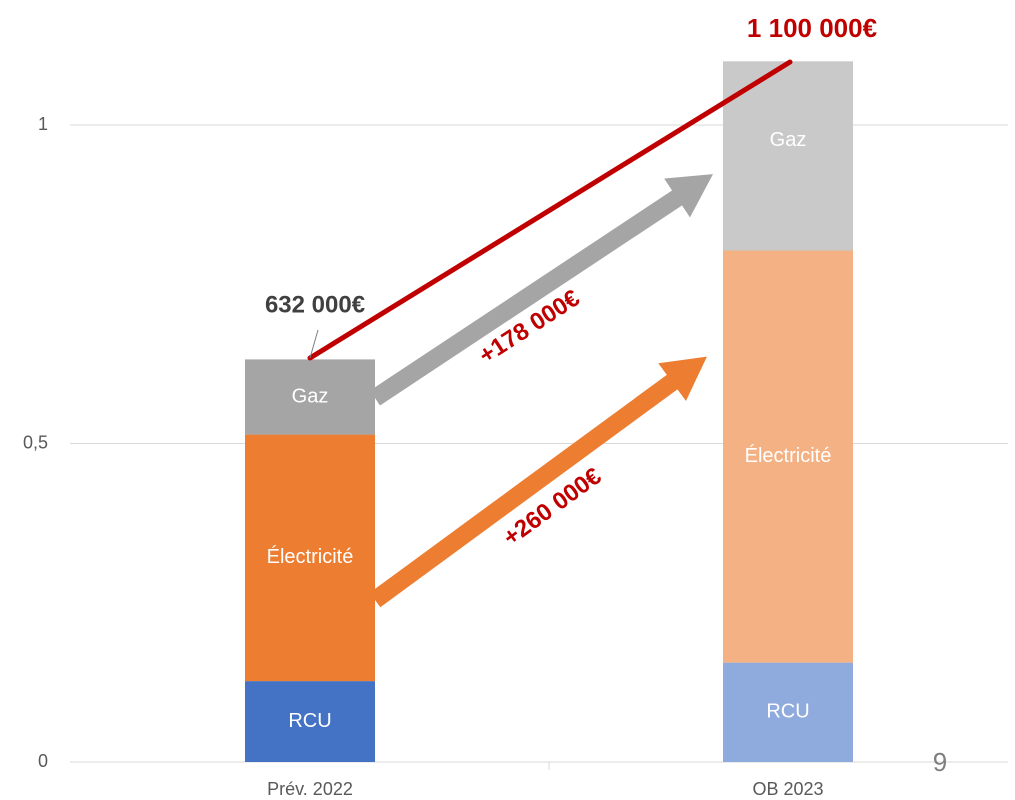 Image resolution: width=1015 pixels, height=800 pixels. What do you see at coordinates (787, 789) in the screenshot?
I see `x-tick-label: OB 2023` at bounding box center [787, 789].